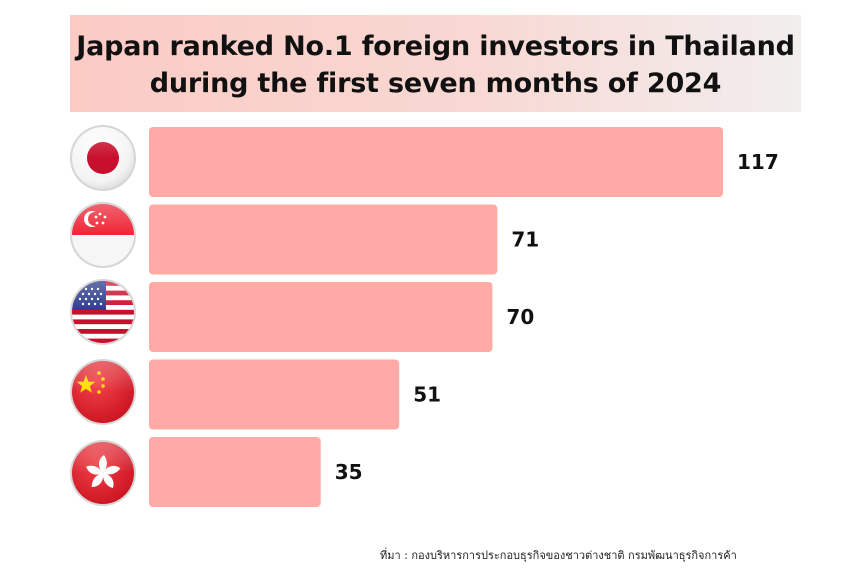 This screenshot has height=577, width=868. Describe the element at coordinates (525, 240) in the screenshot. I see `value-label: 71` at that location.